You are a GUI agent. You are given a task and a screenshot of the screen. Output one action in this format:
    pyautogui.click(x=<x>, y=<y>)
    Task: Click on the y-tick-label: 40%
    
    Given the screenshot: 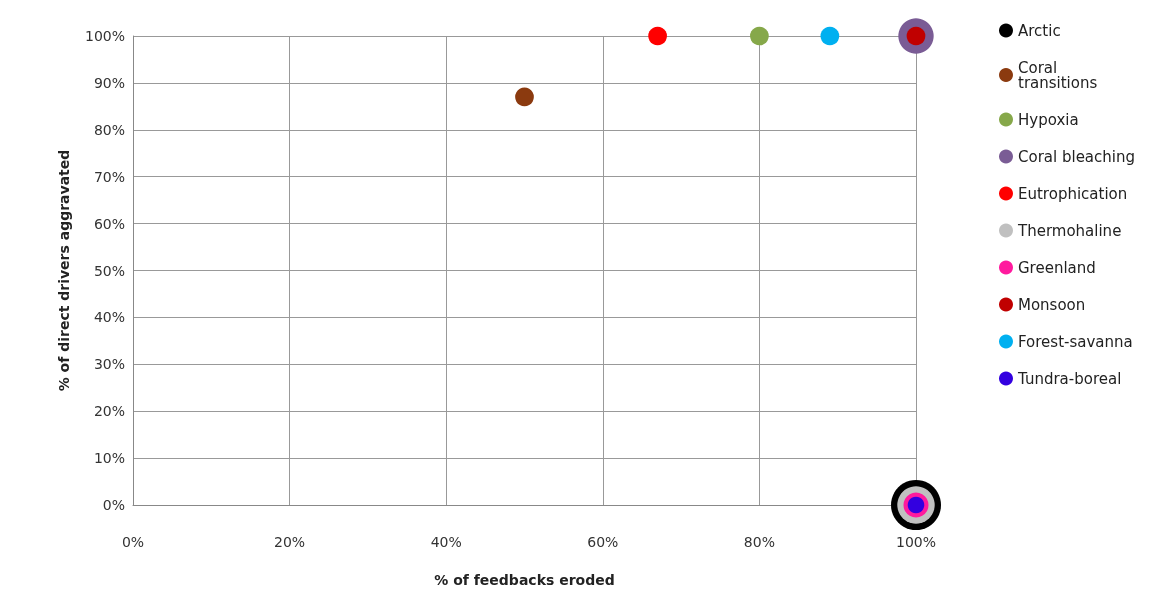 What is the action you would take?
    pyautogui.click(x=109, y=317)
    